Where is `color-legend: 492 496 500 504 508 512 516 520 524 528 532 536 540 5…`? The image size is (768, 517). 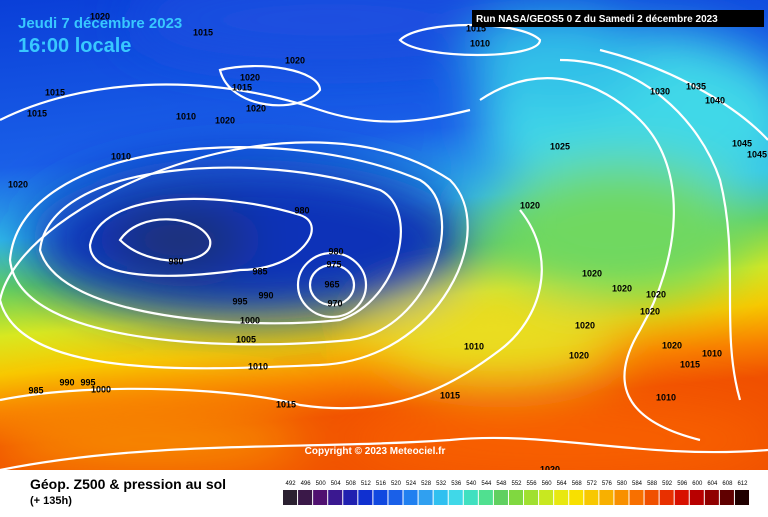 color-legend: 492 496 500 504 508 512 516 520 524 528 532 536 540 5… is located at coordinates (516, 493).